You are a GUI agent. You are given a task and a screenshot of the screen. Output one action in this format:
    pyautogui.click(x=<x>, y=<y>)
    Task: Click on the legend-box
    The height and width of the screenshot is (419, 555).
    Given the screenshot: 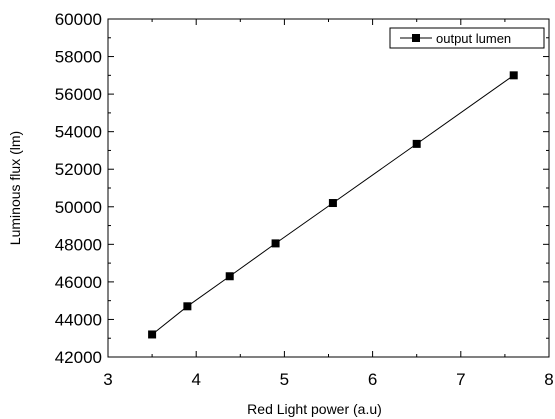 What is the action you would take?
    pyautogui.click(x=467, y=38)
    